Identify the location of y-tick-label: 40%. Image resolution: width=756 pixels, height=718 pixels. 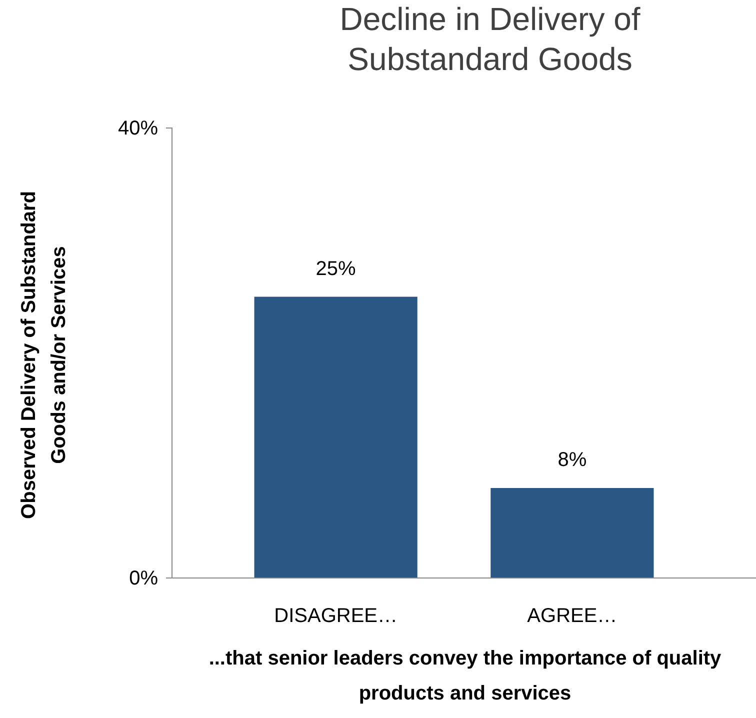
(138, 128).